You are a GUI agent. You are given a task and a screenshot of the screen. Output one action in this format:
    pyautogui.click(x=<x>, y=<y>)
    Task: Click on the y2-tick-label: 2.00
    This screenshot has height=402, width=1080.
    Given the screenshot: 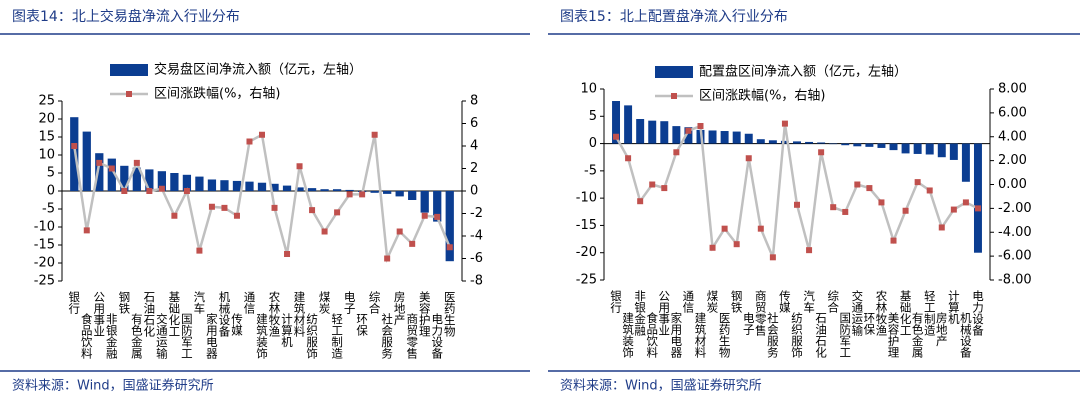 What is the action you would take?
    pyautogui.click(x=1012, y=160)
    